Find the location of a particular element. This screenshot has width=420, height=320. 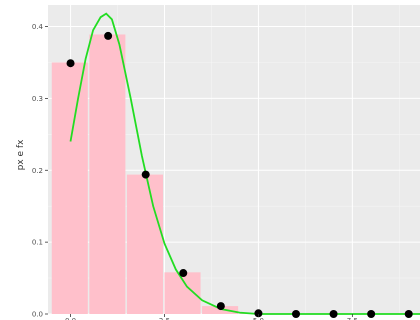

y-tick-label: 0.0 is located at coordinates (37, 315).